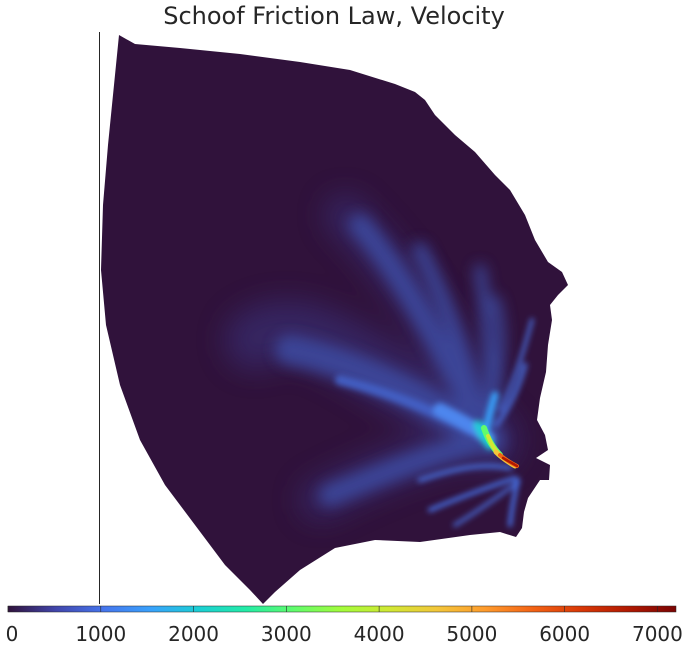 The width and height of the screenshot is (687, 646). What do you see at coordinates (12, 634) in the screenshot?
I see `colorbar-tick-label: 0` at bounding box center [12, 634].